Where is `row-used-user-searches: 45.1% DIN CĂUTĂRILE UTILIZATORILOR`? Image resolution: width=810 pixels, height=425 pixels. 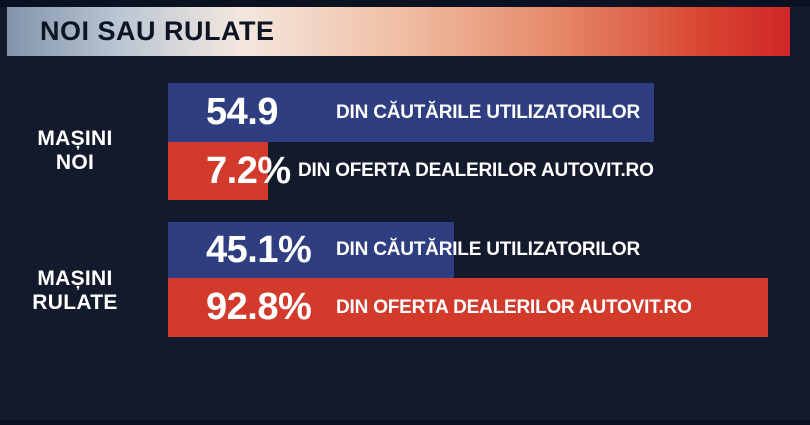
row-used-user-searches: 45.1% DIN CĂUTĂRILE UTILIZATORILOR is located at coordinates (405, 250).